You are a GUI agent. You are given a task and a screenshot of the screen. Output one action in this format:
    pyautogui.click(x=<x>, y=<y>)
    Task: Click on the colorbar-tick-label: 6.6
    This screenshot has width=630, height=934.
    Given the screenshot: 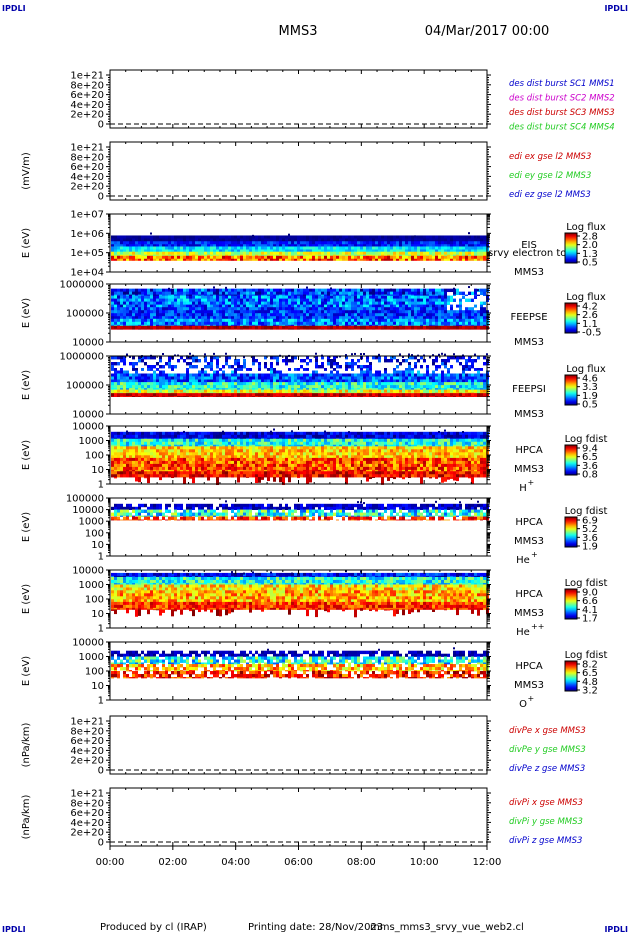 What is the action you would take?
    pyautogui.click(x=590, y=601)
    